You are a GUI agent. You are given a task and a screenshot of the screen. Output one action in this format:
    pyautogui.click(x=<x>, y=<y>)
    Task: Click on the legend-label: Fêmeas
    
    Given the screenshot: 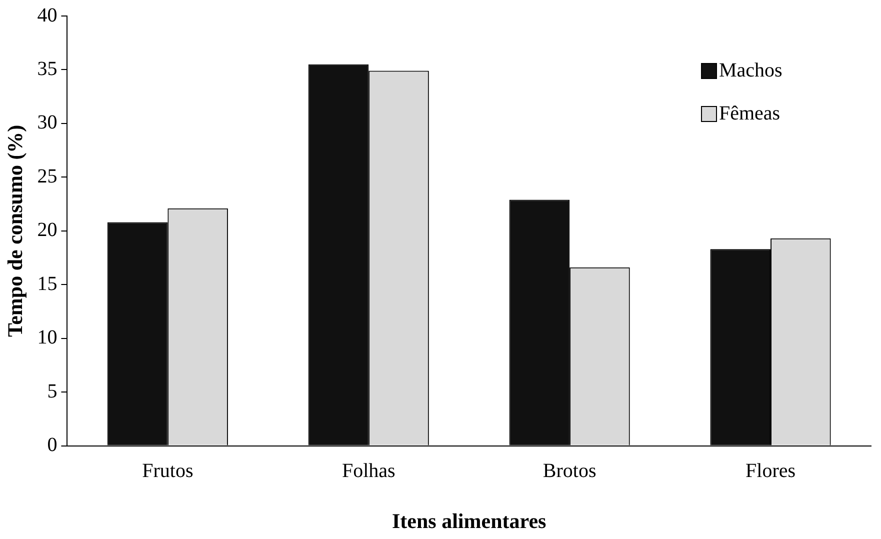 What is the action you would take?
    pyautogui.click(x=749, y=113)
    